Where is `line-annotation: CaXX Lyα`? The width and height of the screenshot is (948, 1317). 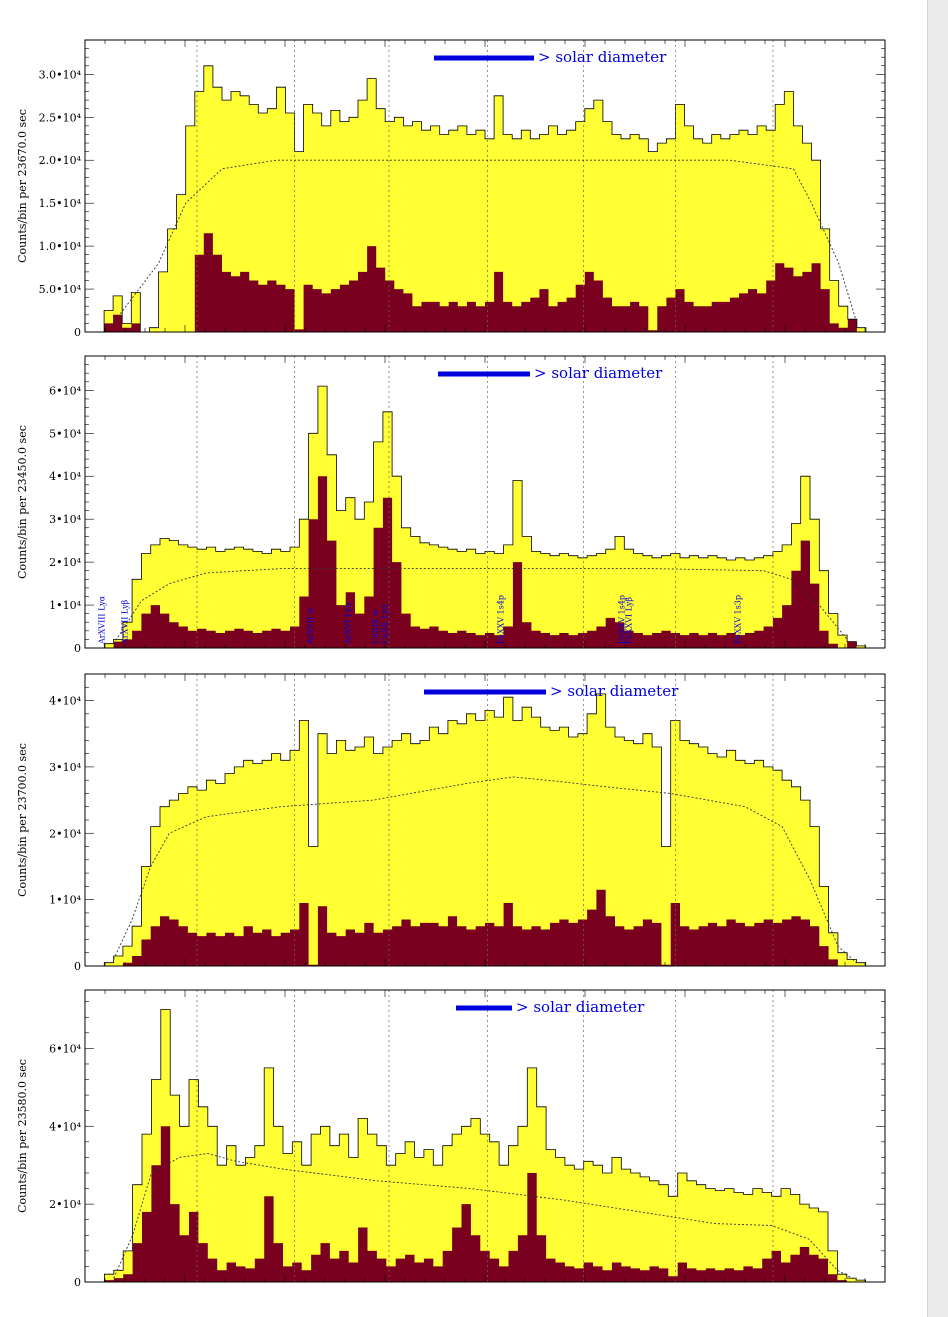
line-annotation: CaXX Lyα is located at coordinates (385, 623).